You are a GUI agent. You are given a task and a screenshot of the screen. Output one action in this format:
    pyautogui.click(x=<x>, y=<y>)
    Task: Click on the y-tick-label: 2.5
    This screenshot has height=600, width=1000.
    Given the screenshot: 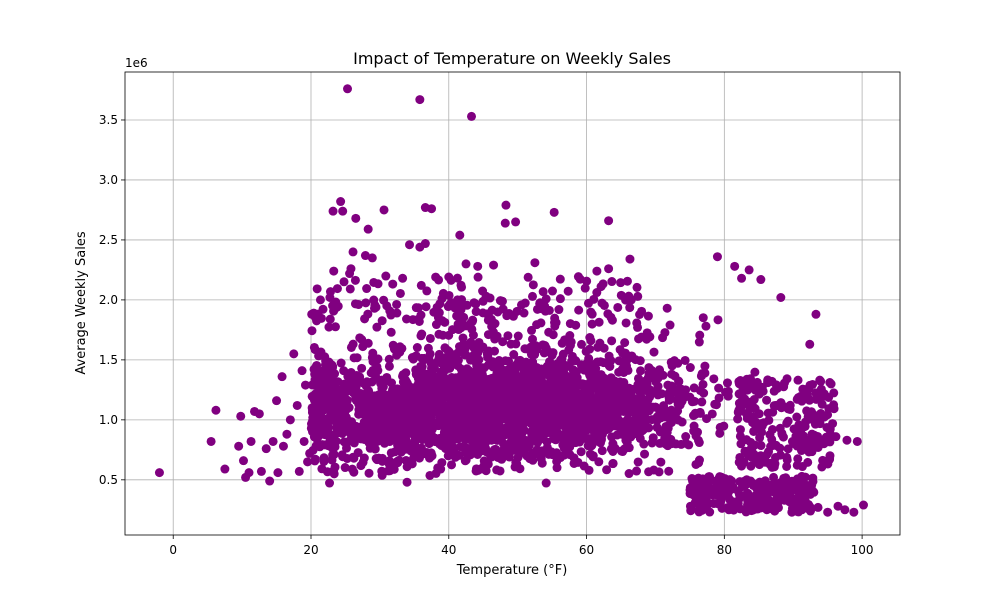 What is the action you would take?
    pyautogui.click(x=108, y=240)
    